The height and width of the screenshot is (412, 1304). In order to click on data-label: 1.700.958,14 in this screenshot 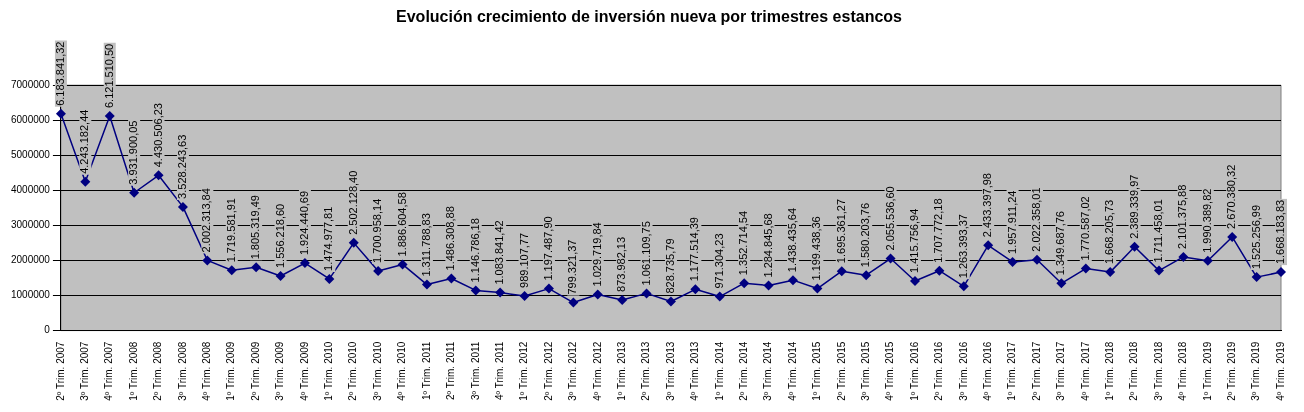, I will do `click(377, 230)`.